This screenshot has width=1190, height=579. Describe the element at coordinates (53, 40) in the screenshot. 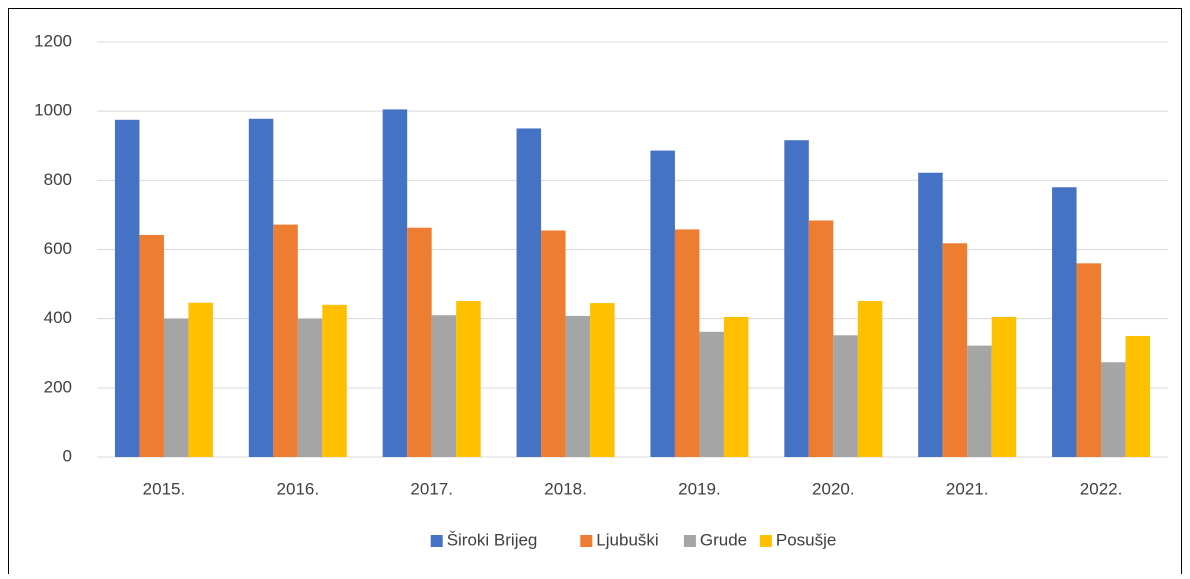

I see `y-tick-label: 1200` at that location.